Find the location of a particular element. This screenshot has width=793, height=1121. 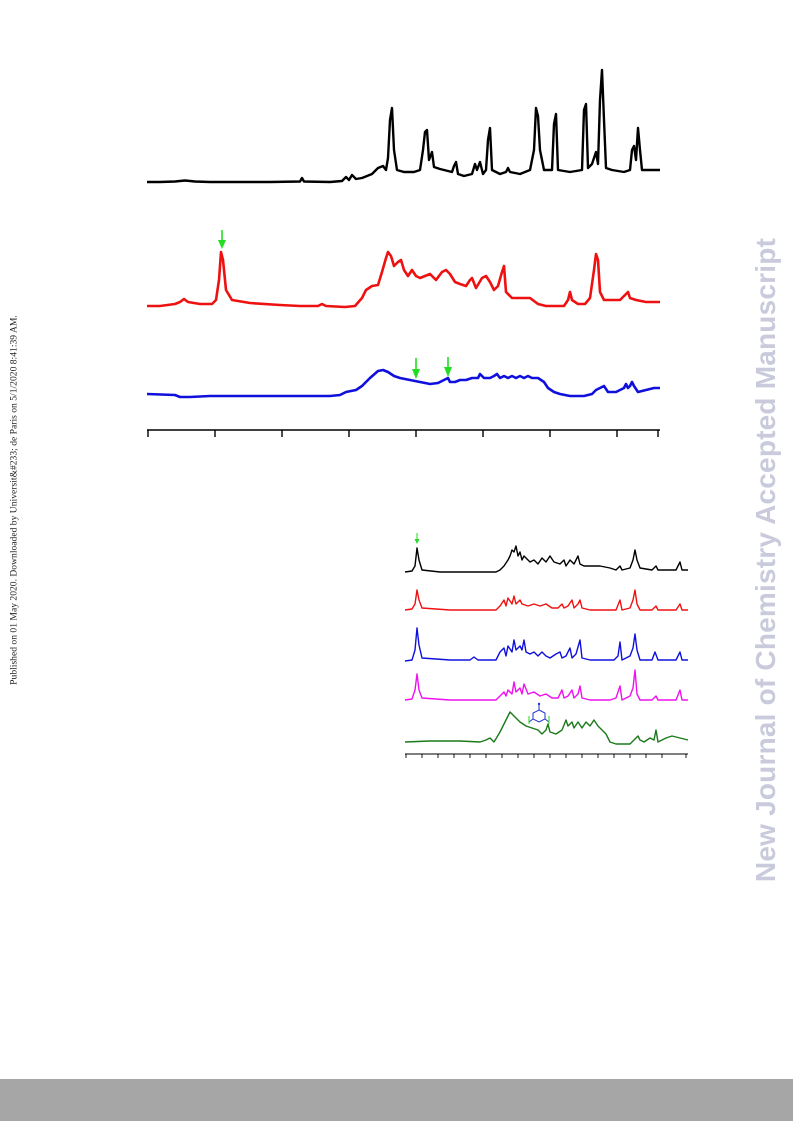

footer-bar is located at coordinates (396, 1100).